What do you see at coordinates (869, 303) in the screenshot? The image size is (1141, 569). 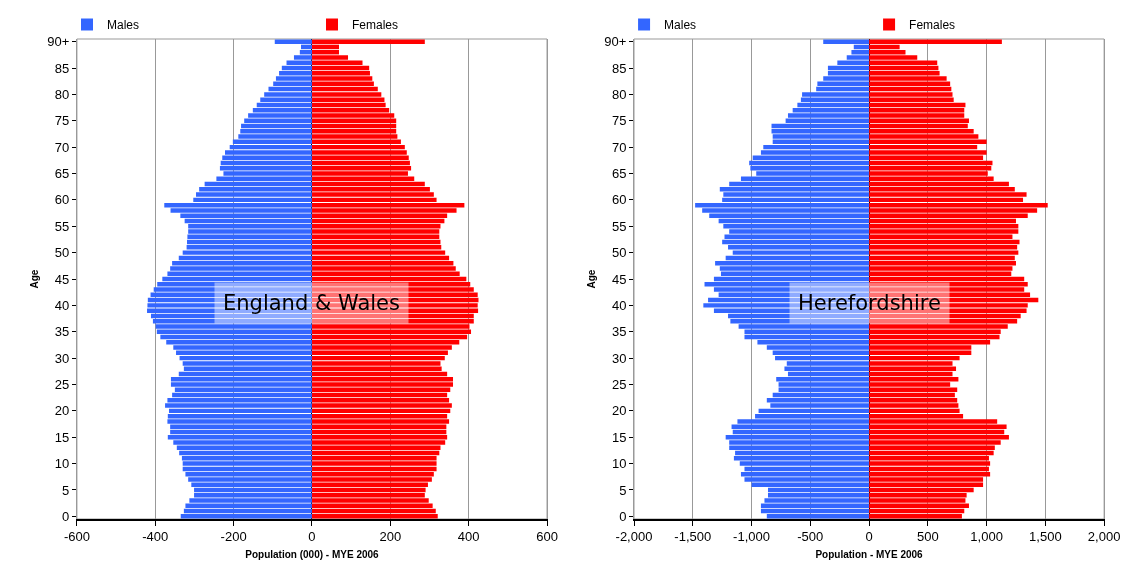 I see `annotation: Herefordshire` at bounding box center [869, 303].